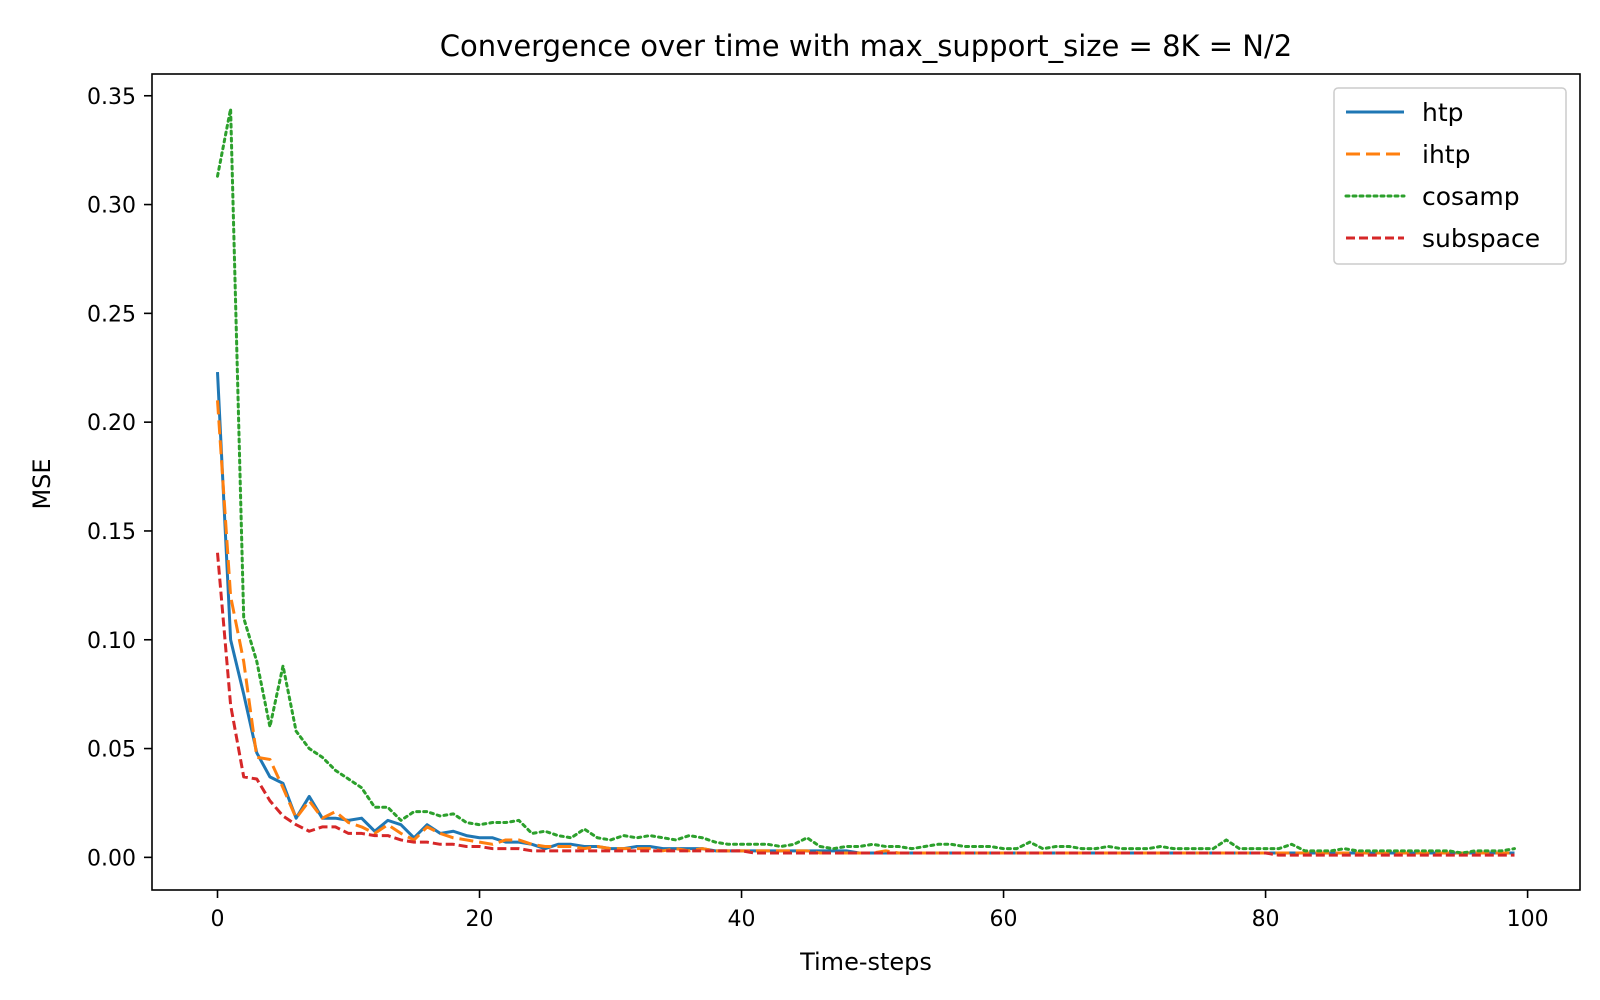 The width and height of the screenshot is (1600, 1000). What do you see at coordinates (865, 962) in the screenshot?
I see `x-axis-label: Time-steps` at bounding box center [865, 962].